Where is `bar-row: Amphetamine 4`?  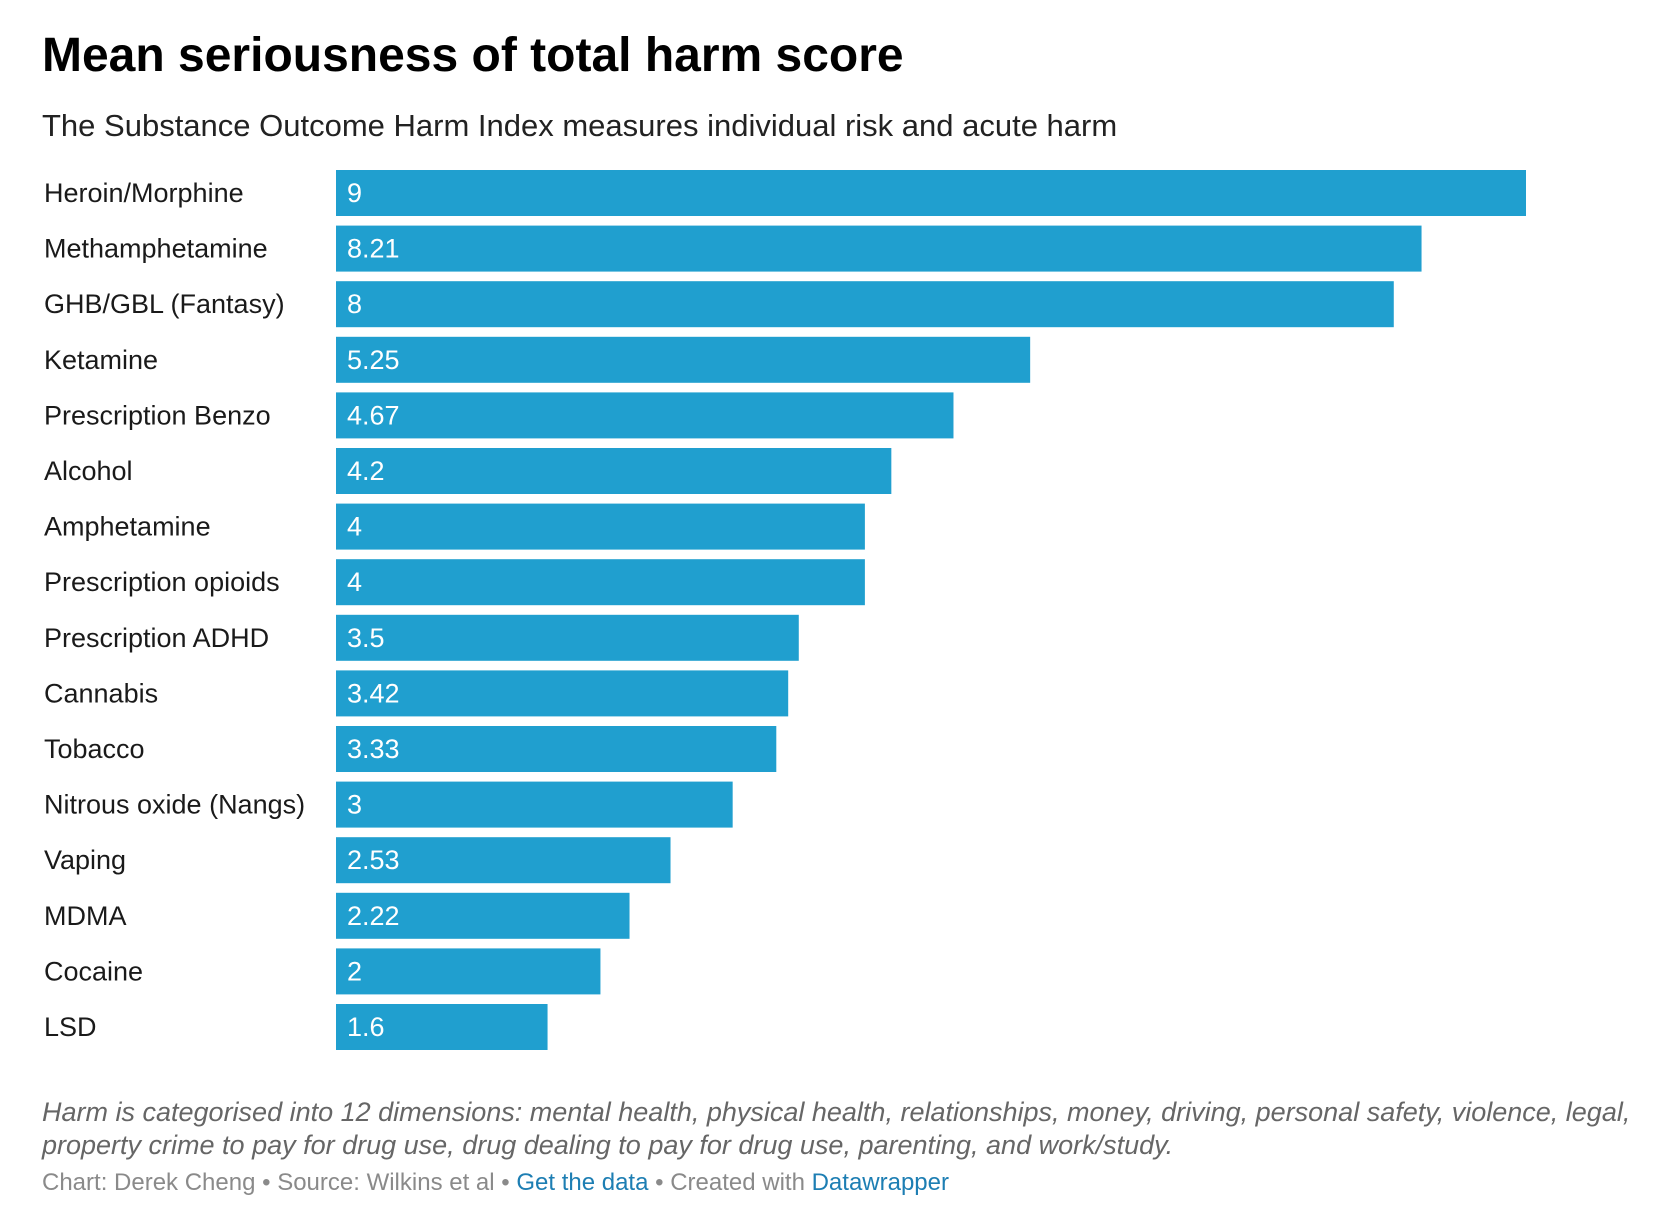
bar-row: Amphetamine 4 is located at coordinates (454, 526).